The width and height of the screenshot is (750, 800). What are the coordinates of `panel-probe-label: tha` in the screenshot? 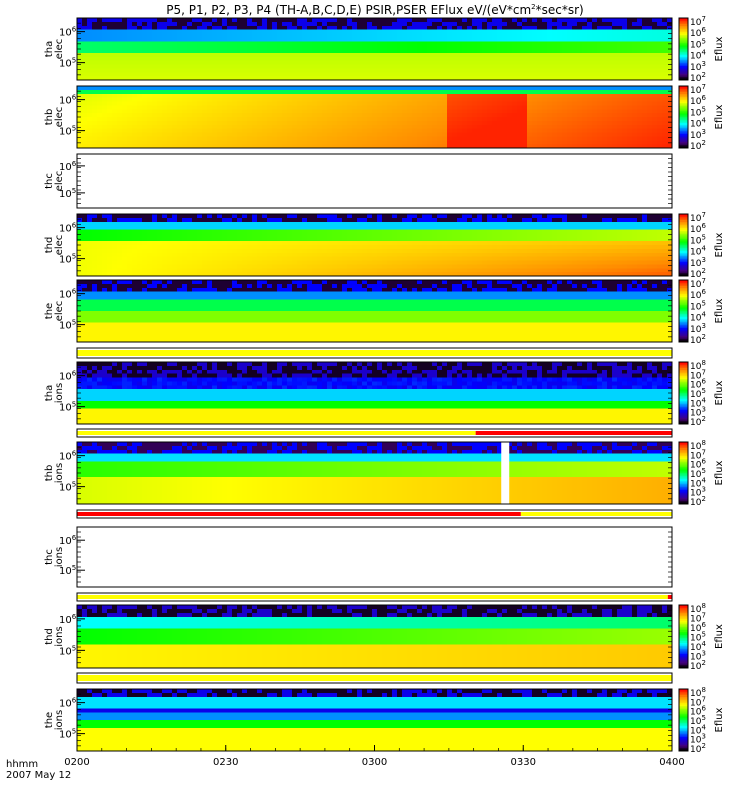 It's located at (49, 49).